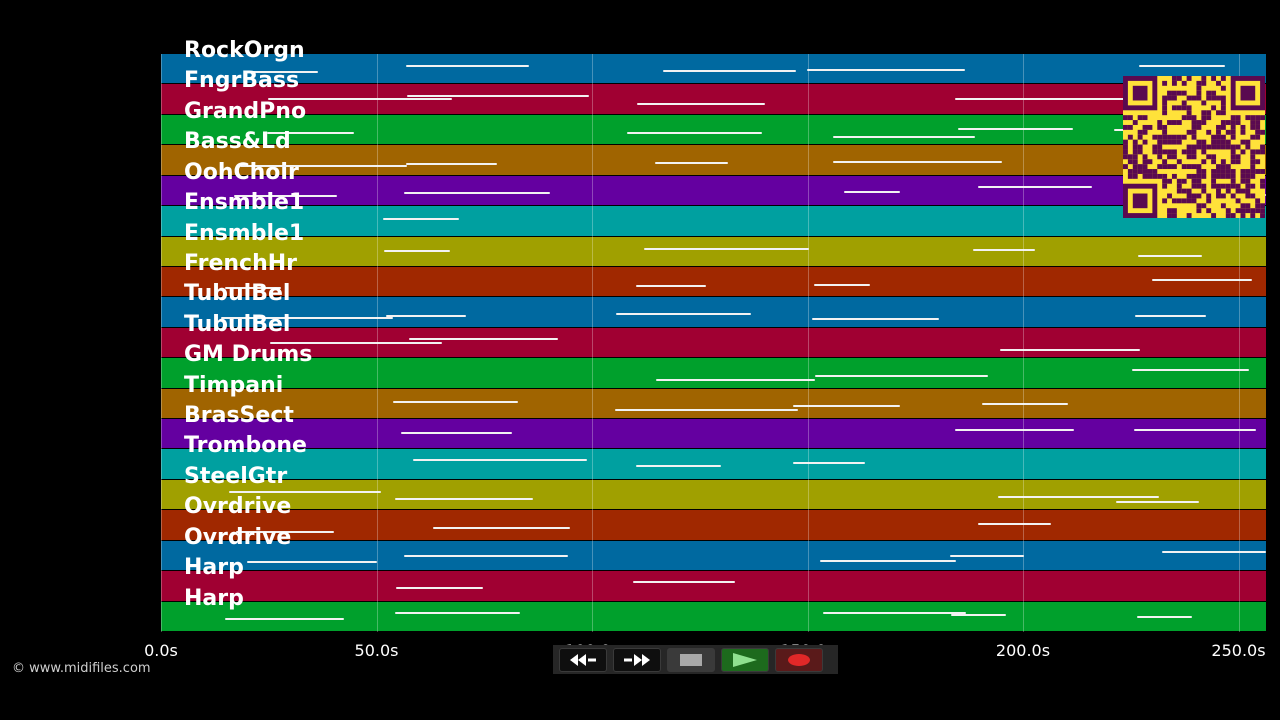  Describe the element at coordinates (238, 537) in the screenshot. I see `track-label: Ovrdrive` at that location.